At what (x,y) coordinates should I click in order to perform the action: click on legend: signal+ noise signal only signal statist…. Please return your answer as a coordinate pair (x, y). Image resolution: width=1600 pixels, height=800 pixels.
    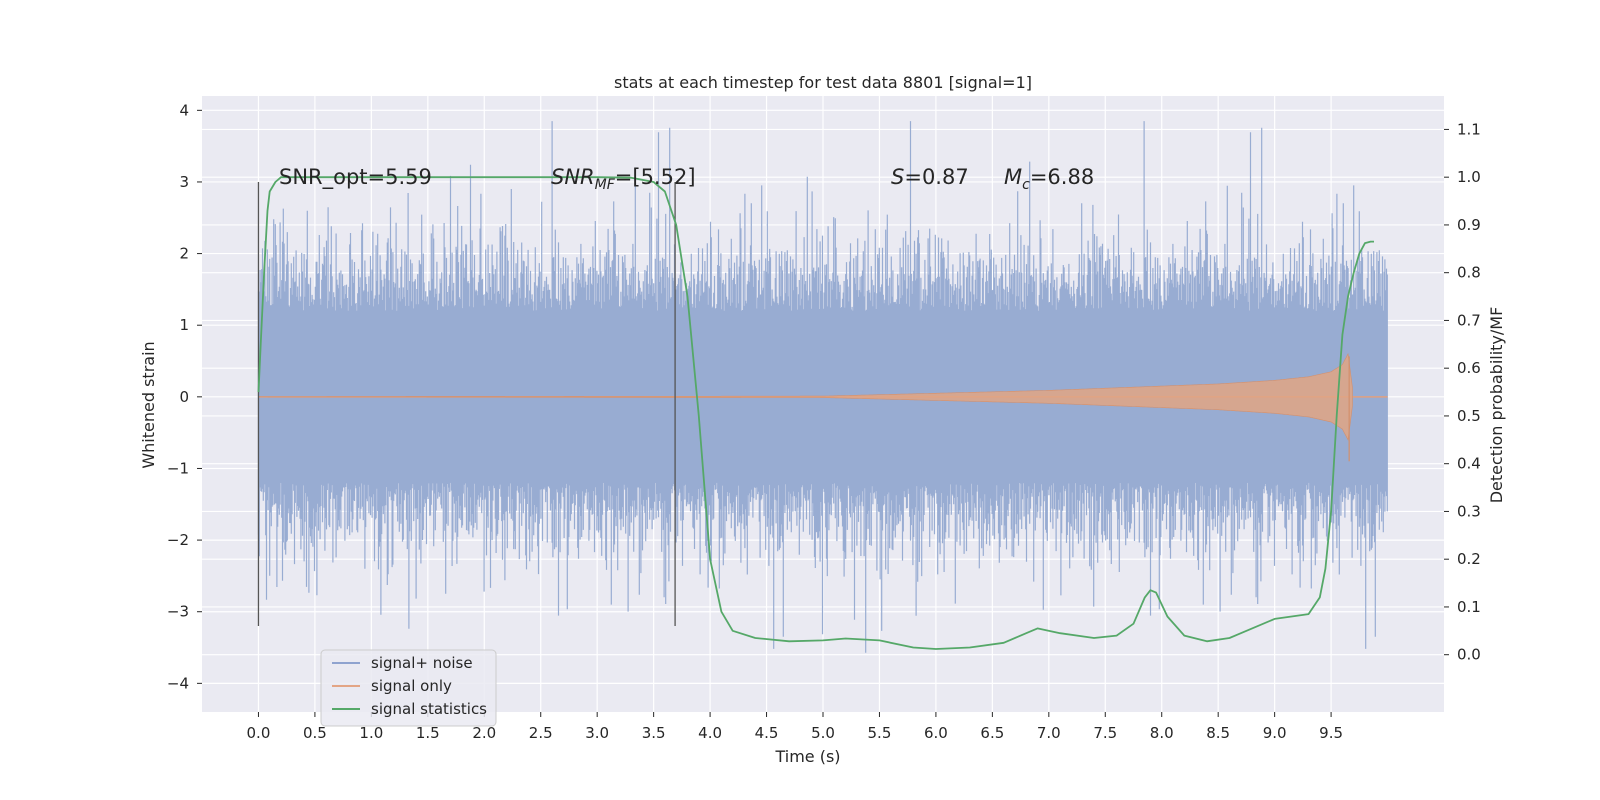
    Looking at the image, I should click on (408, 688).